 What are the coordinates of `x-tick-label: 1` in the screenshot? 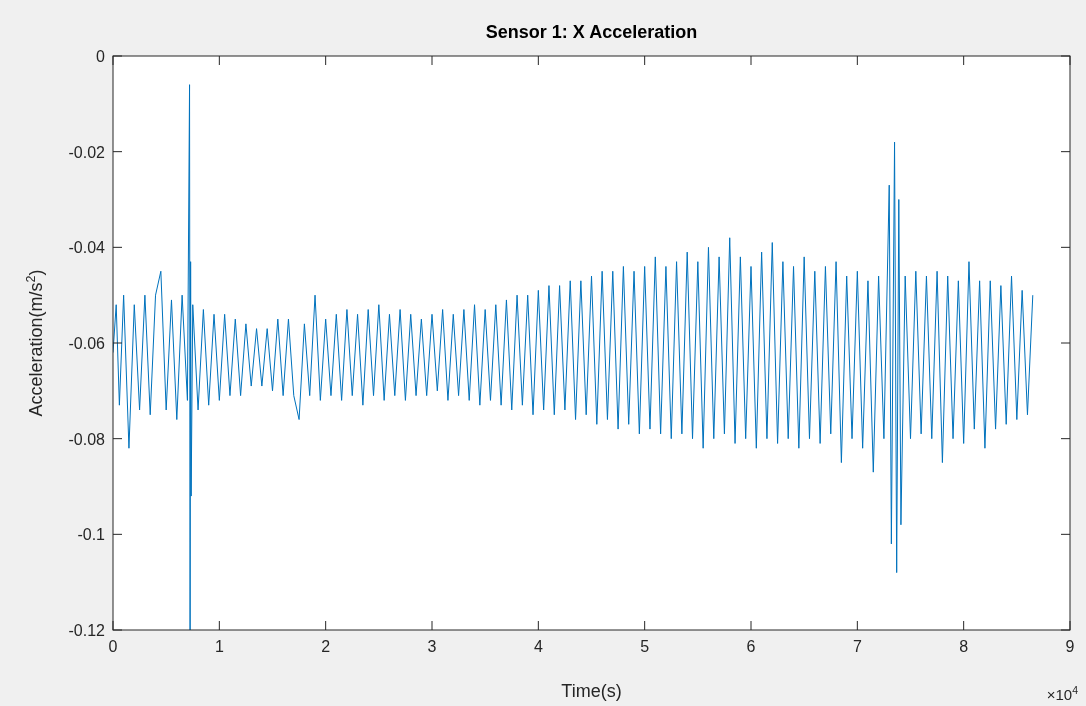 It's located at (219, 646).